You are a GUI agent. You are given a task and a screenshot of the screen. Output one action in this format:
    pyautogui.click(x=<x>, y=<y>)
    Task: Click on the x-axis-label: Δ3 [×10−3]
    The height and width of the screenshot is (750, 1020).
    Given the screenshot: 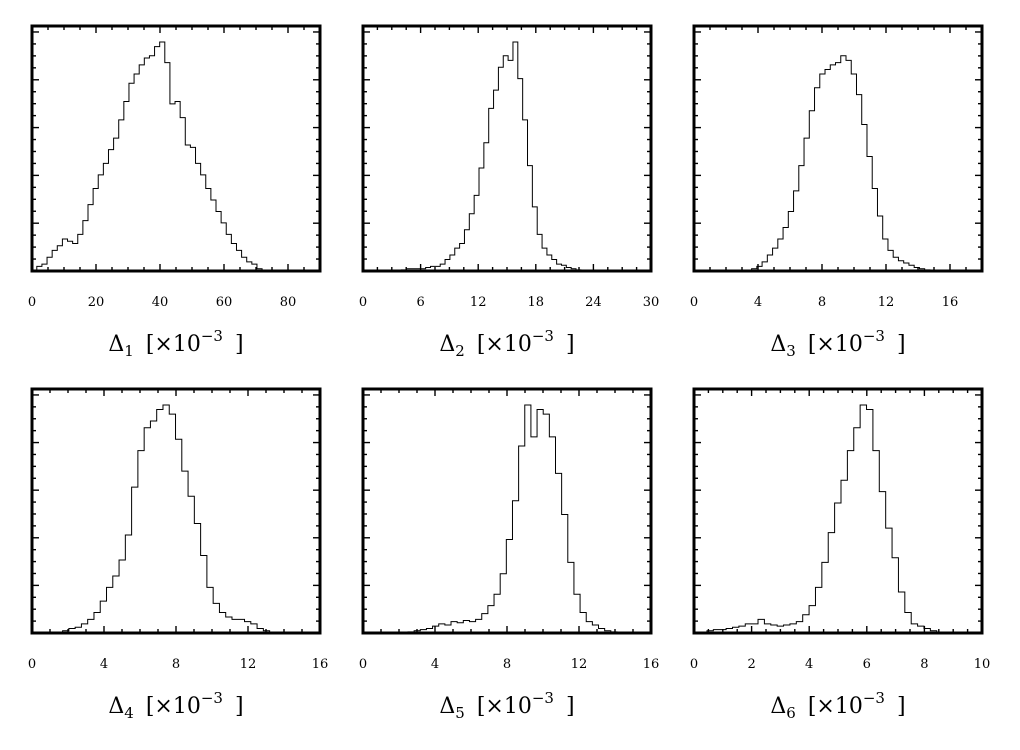 What is the action you would take?
    pyautogui.click(x=837, y=343)
    